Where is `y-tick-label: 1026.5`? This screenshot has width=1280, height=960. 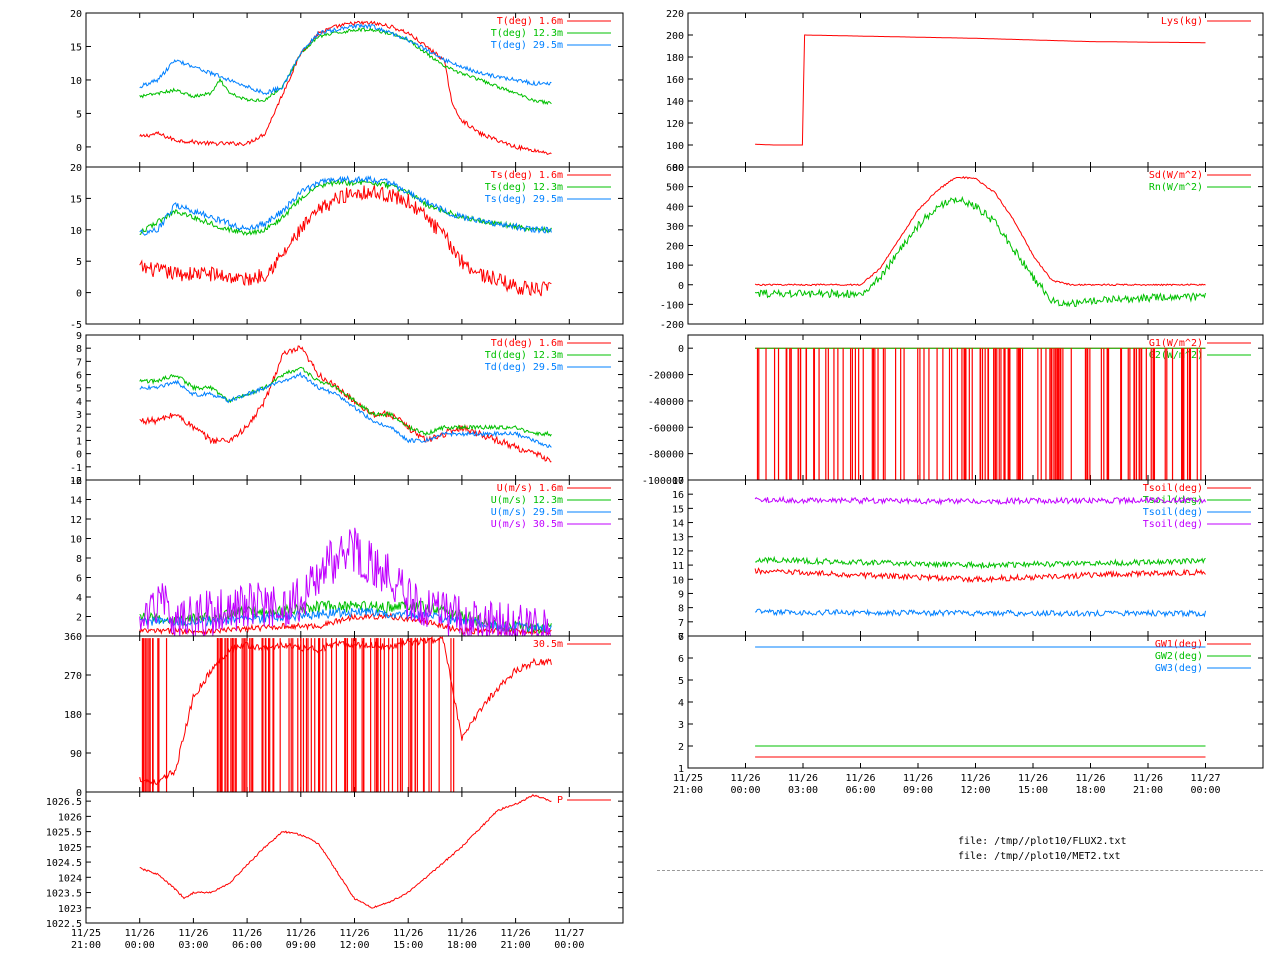 y-tick-label: 1026.5 is located at coordinates (64, 802).